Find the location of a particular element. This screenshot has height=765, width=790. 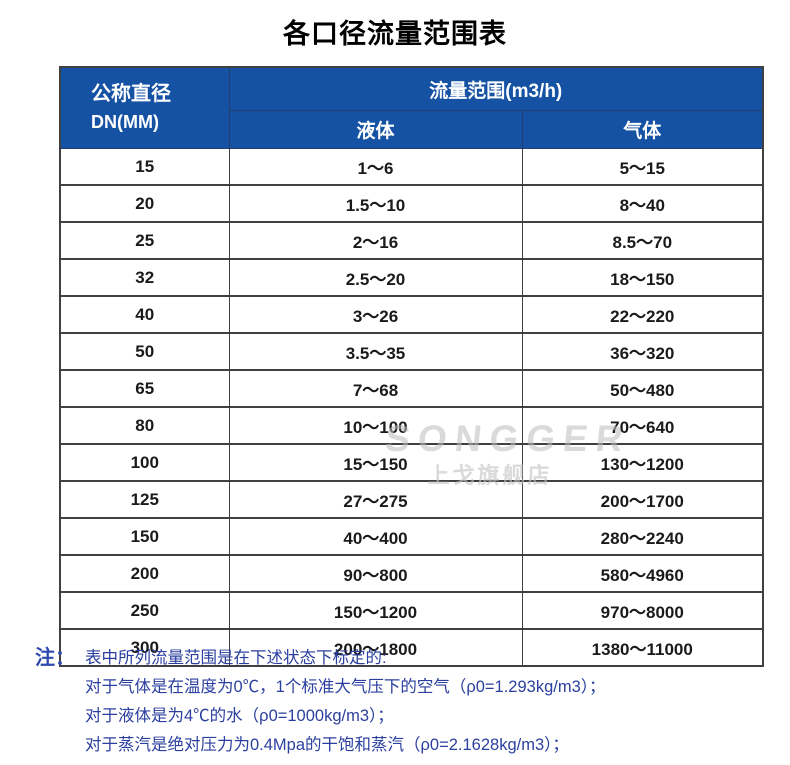

cell-gas: 50～480 is located at coordinates (642, 388).